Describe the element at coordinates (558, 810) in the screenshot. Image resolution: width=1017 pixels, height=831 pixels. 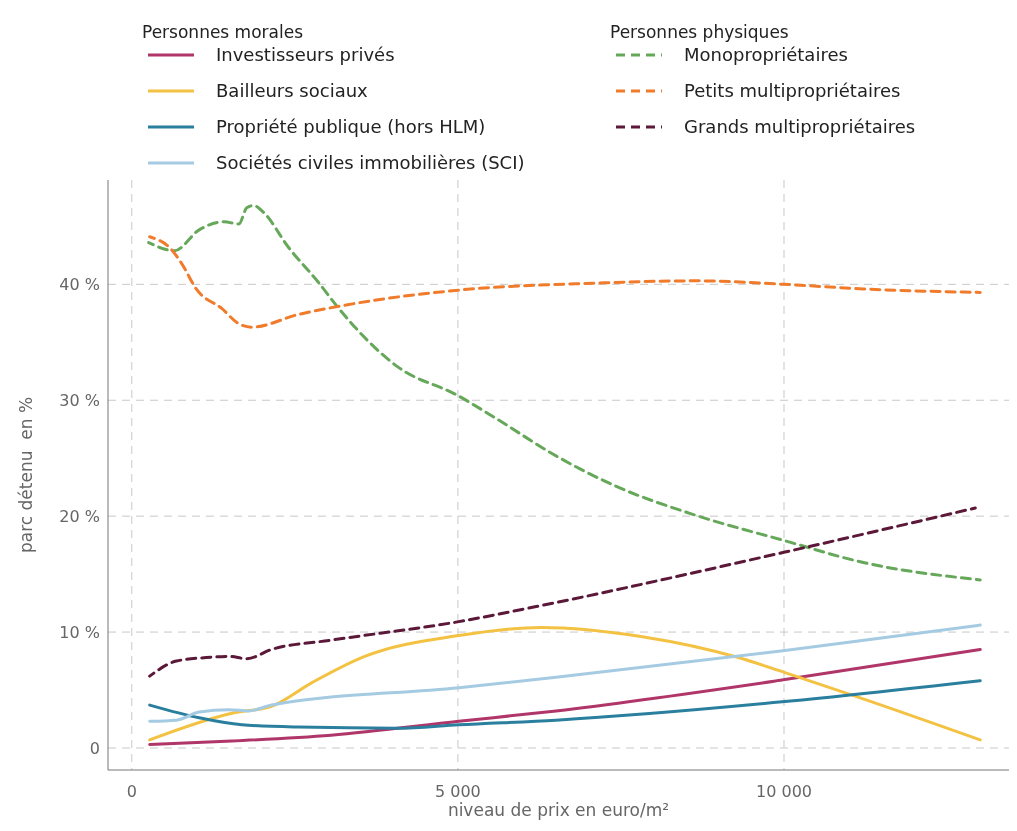
I see `x-axis-title: niveau de prix en euro/m²` at that location.